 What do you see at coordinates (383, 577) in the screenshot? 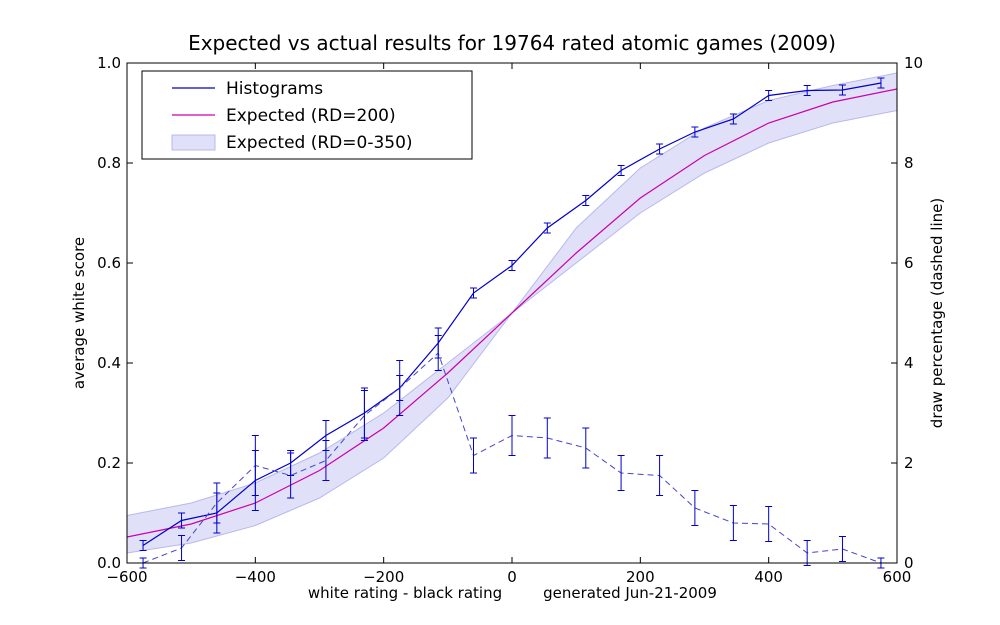
I see `x-tick-label: −200` at bounding box center [383, 577].